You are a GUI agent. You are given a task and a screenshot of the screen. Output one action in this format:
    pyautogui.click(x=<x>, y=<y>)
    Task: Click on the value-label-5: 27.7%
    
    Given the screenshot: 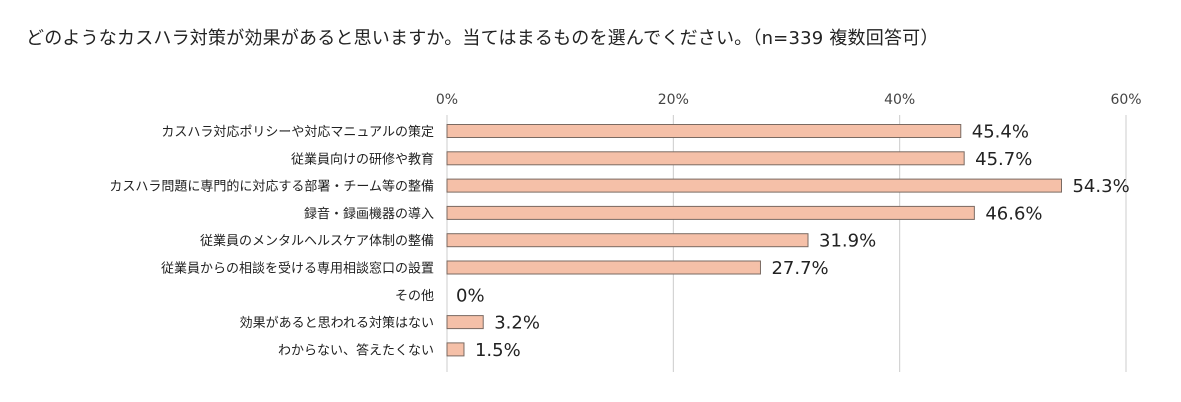 What is the action you would take?
    pyautogui.click(x=799, y=268)
    